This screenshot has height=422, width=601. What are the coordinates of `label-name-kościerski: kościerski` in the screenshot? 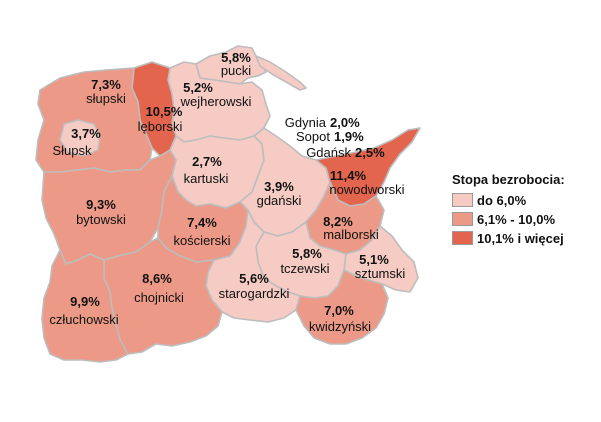 It's located at (201, 240).